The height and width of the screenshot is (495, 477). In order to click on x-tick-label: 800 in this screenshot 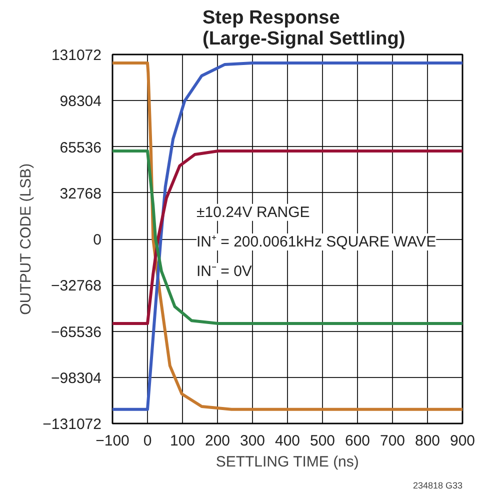, I will do `click(427, 441)`.